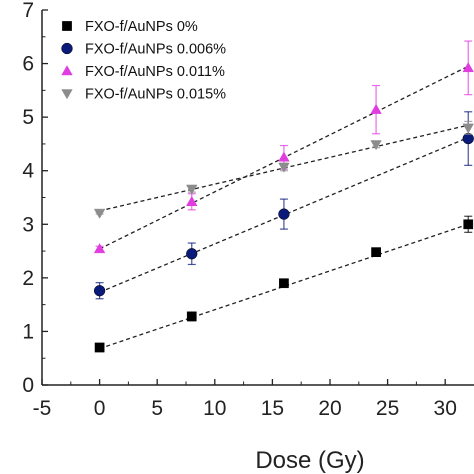  Describe the element at coordinates (28, 278) in the screenshot. I see `y-tick-label: 2` at that location.